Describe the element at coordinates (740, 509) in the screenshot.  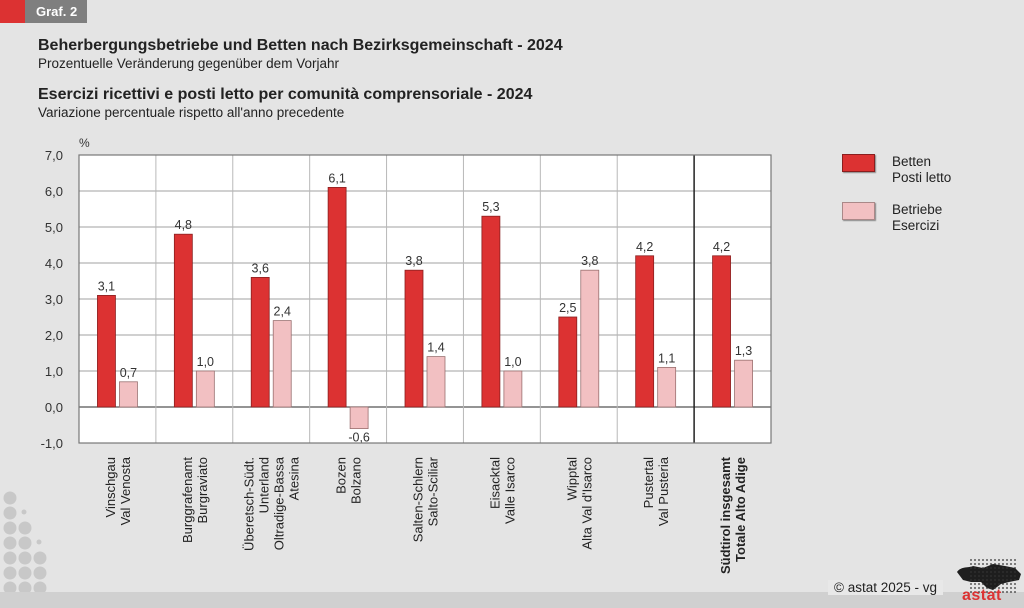
I see `category-label: Totale Alto Adige` at that location.